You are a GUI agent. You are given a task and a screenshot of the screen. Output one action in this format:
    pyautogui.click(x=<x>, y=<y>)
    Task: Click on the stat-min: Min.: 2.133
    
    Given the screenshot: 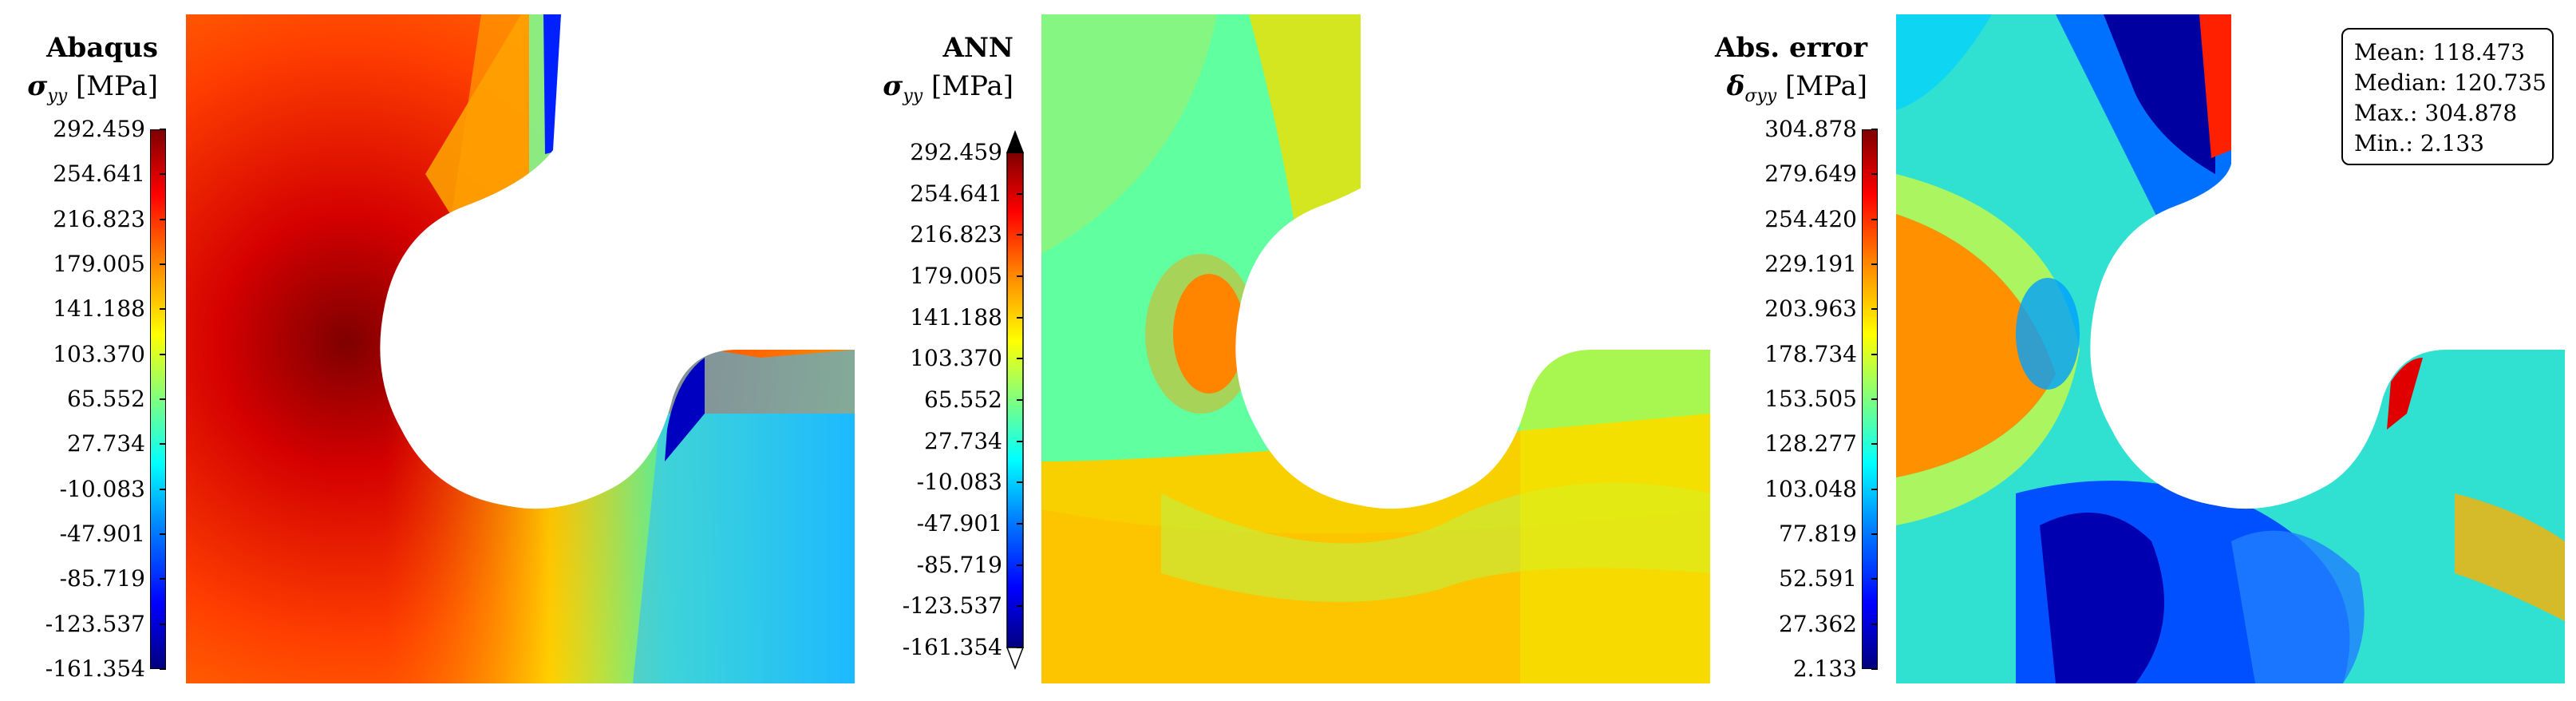 What is the action you would take?
    pyautogui.click(x=2419, y=143)
    